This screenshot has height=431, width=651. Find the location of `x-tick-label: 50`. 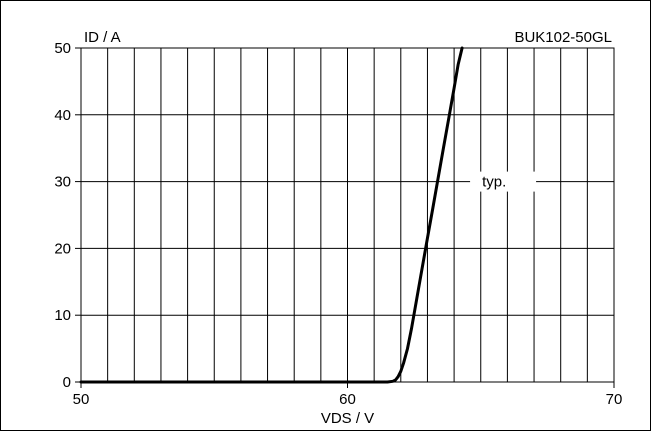

x-tick-label: 50 is located at coordinates (81, 399).